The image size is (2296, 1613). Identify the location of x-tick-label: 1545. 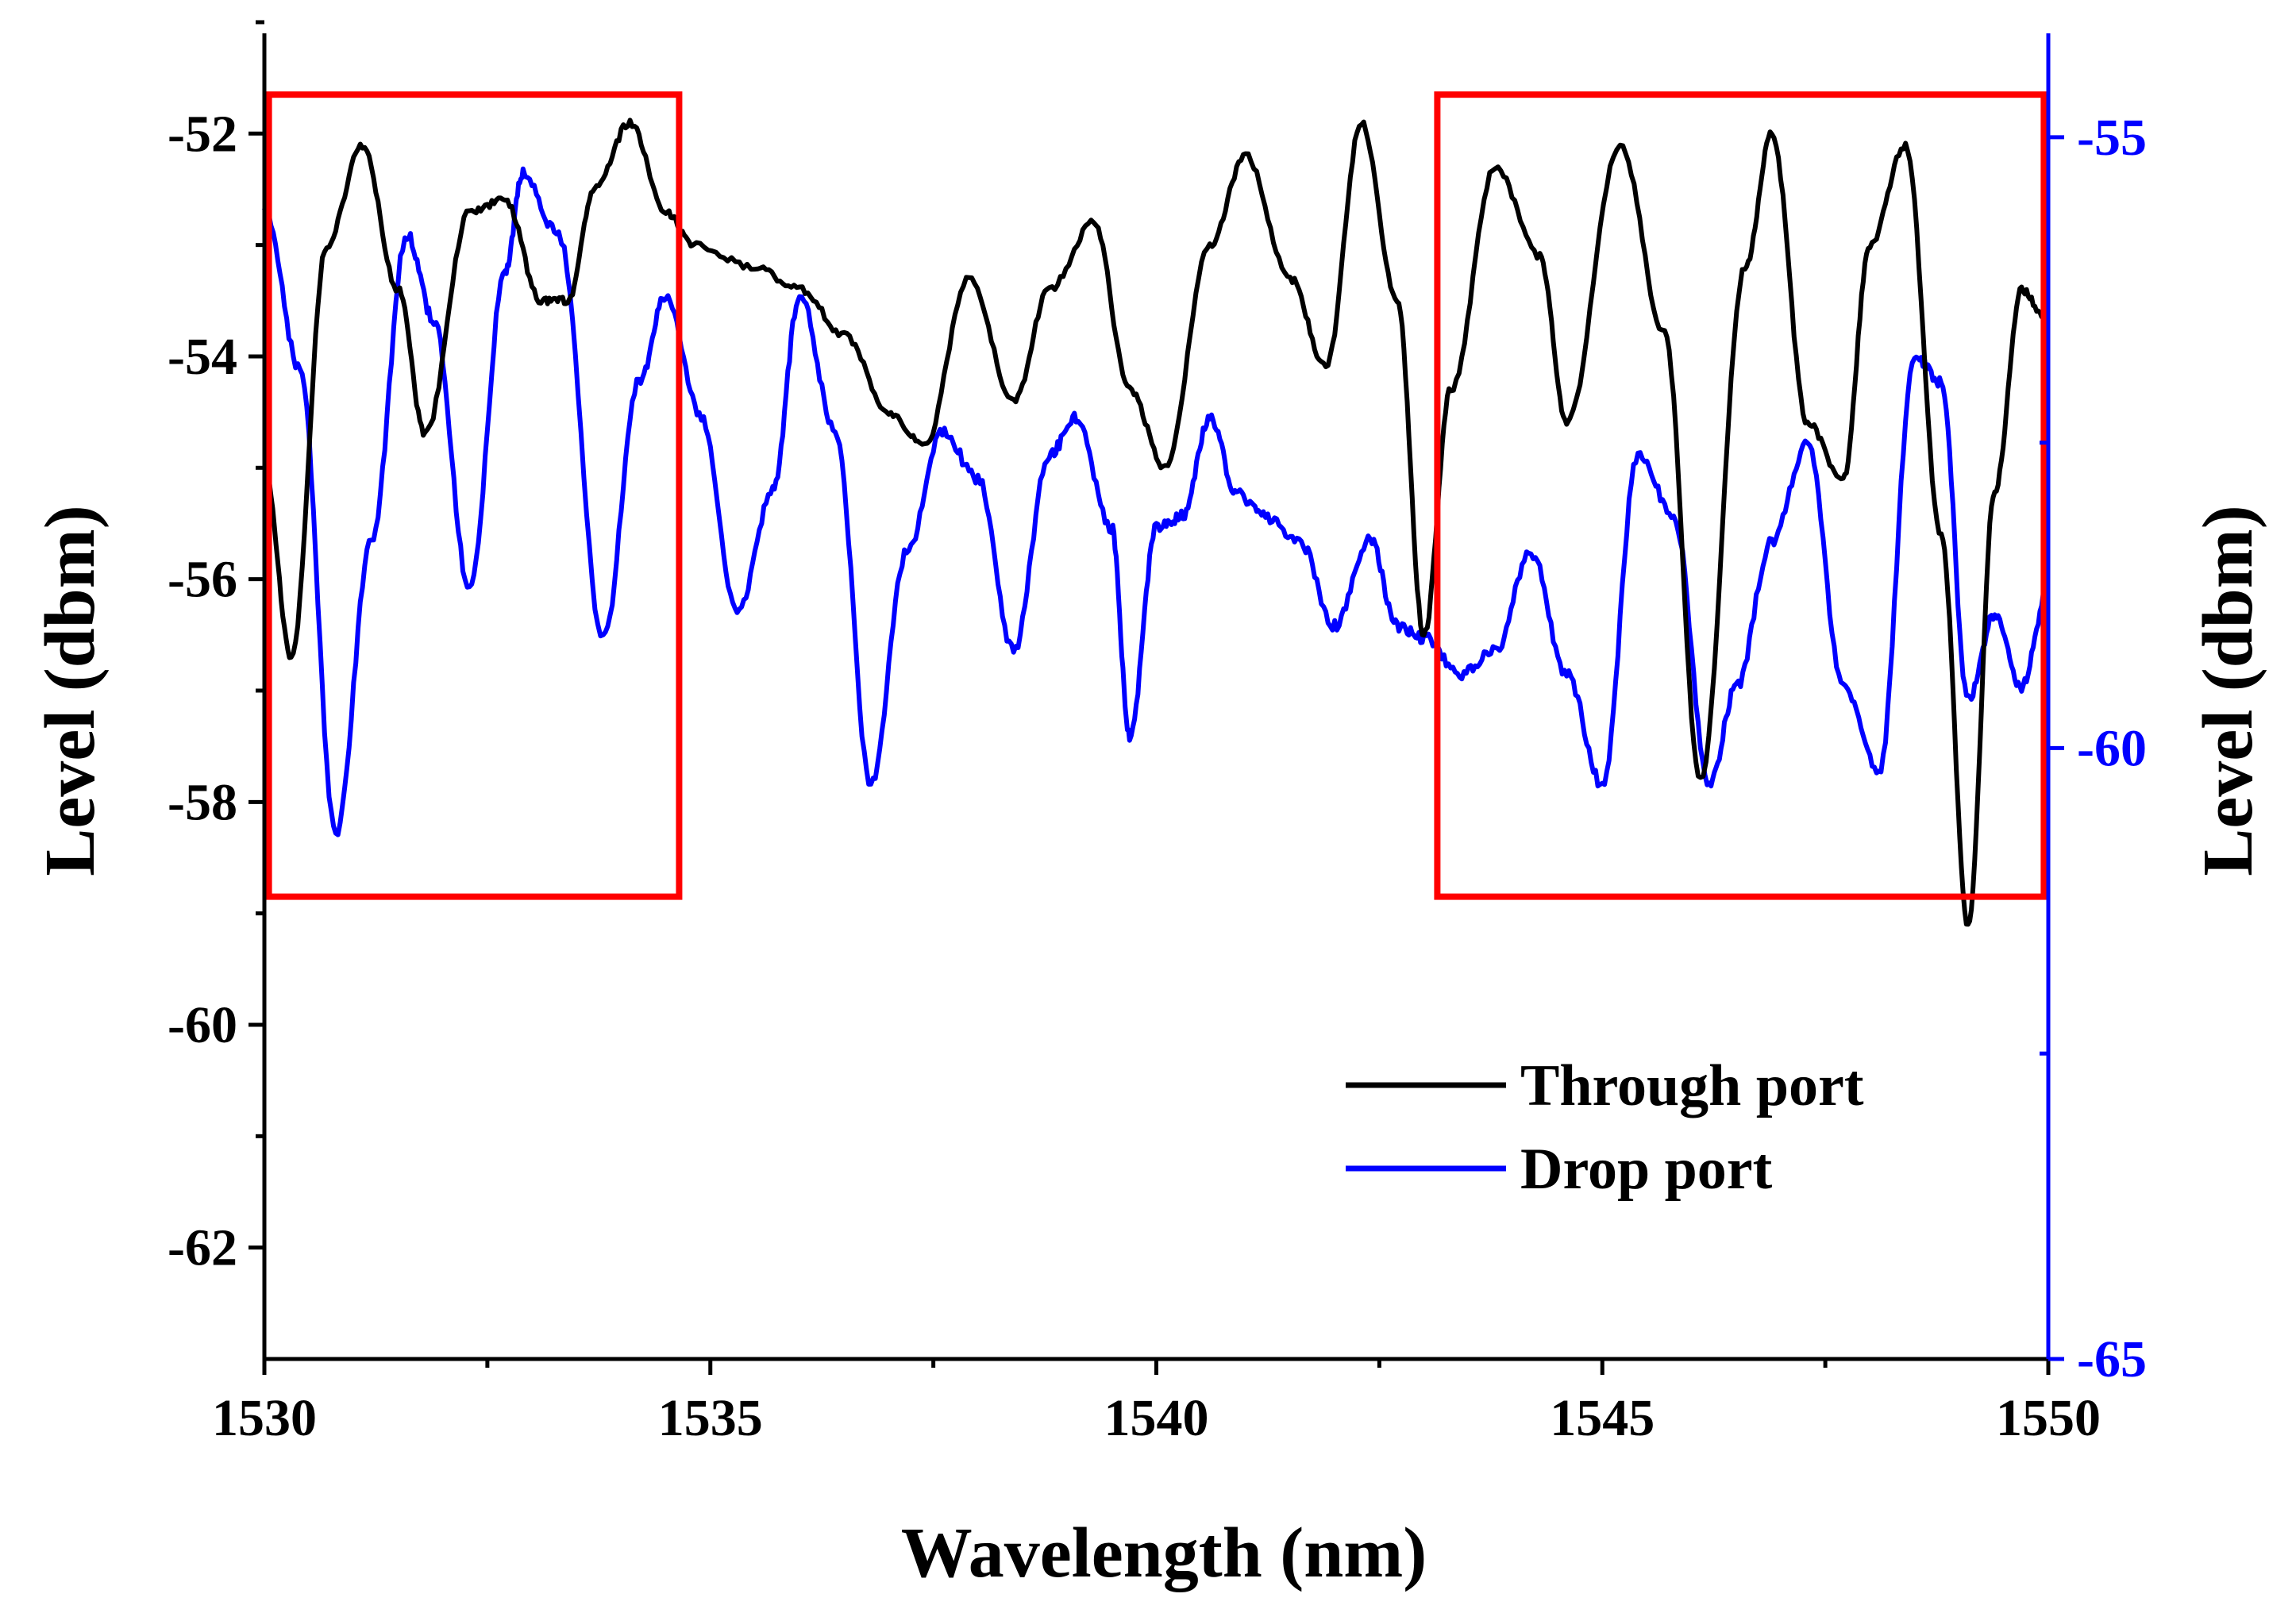
(1602, 1418).